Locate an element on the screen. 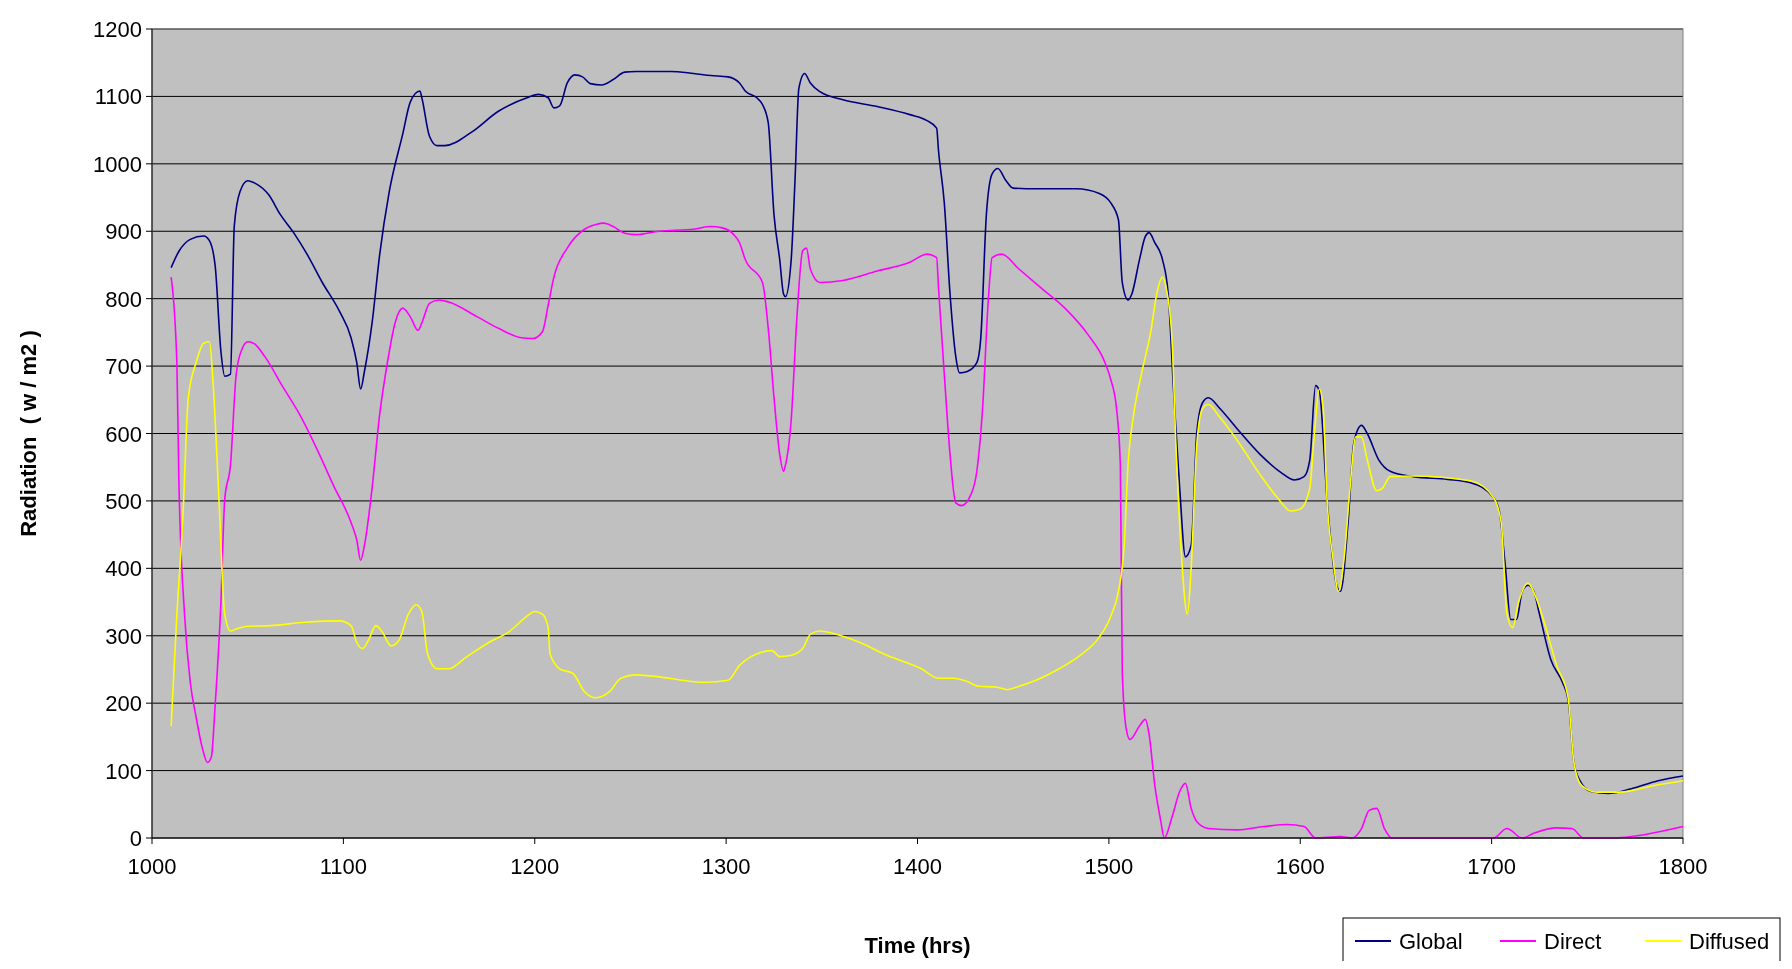 This screenshot has width=1792, height=969. y-tick-label: 600 is located at coordinates (123, 434).